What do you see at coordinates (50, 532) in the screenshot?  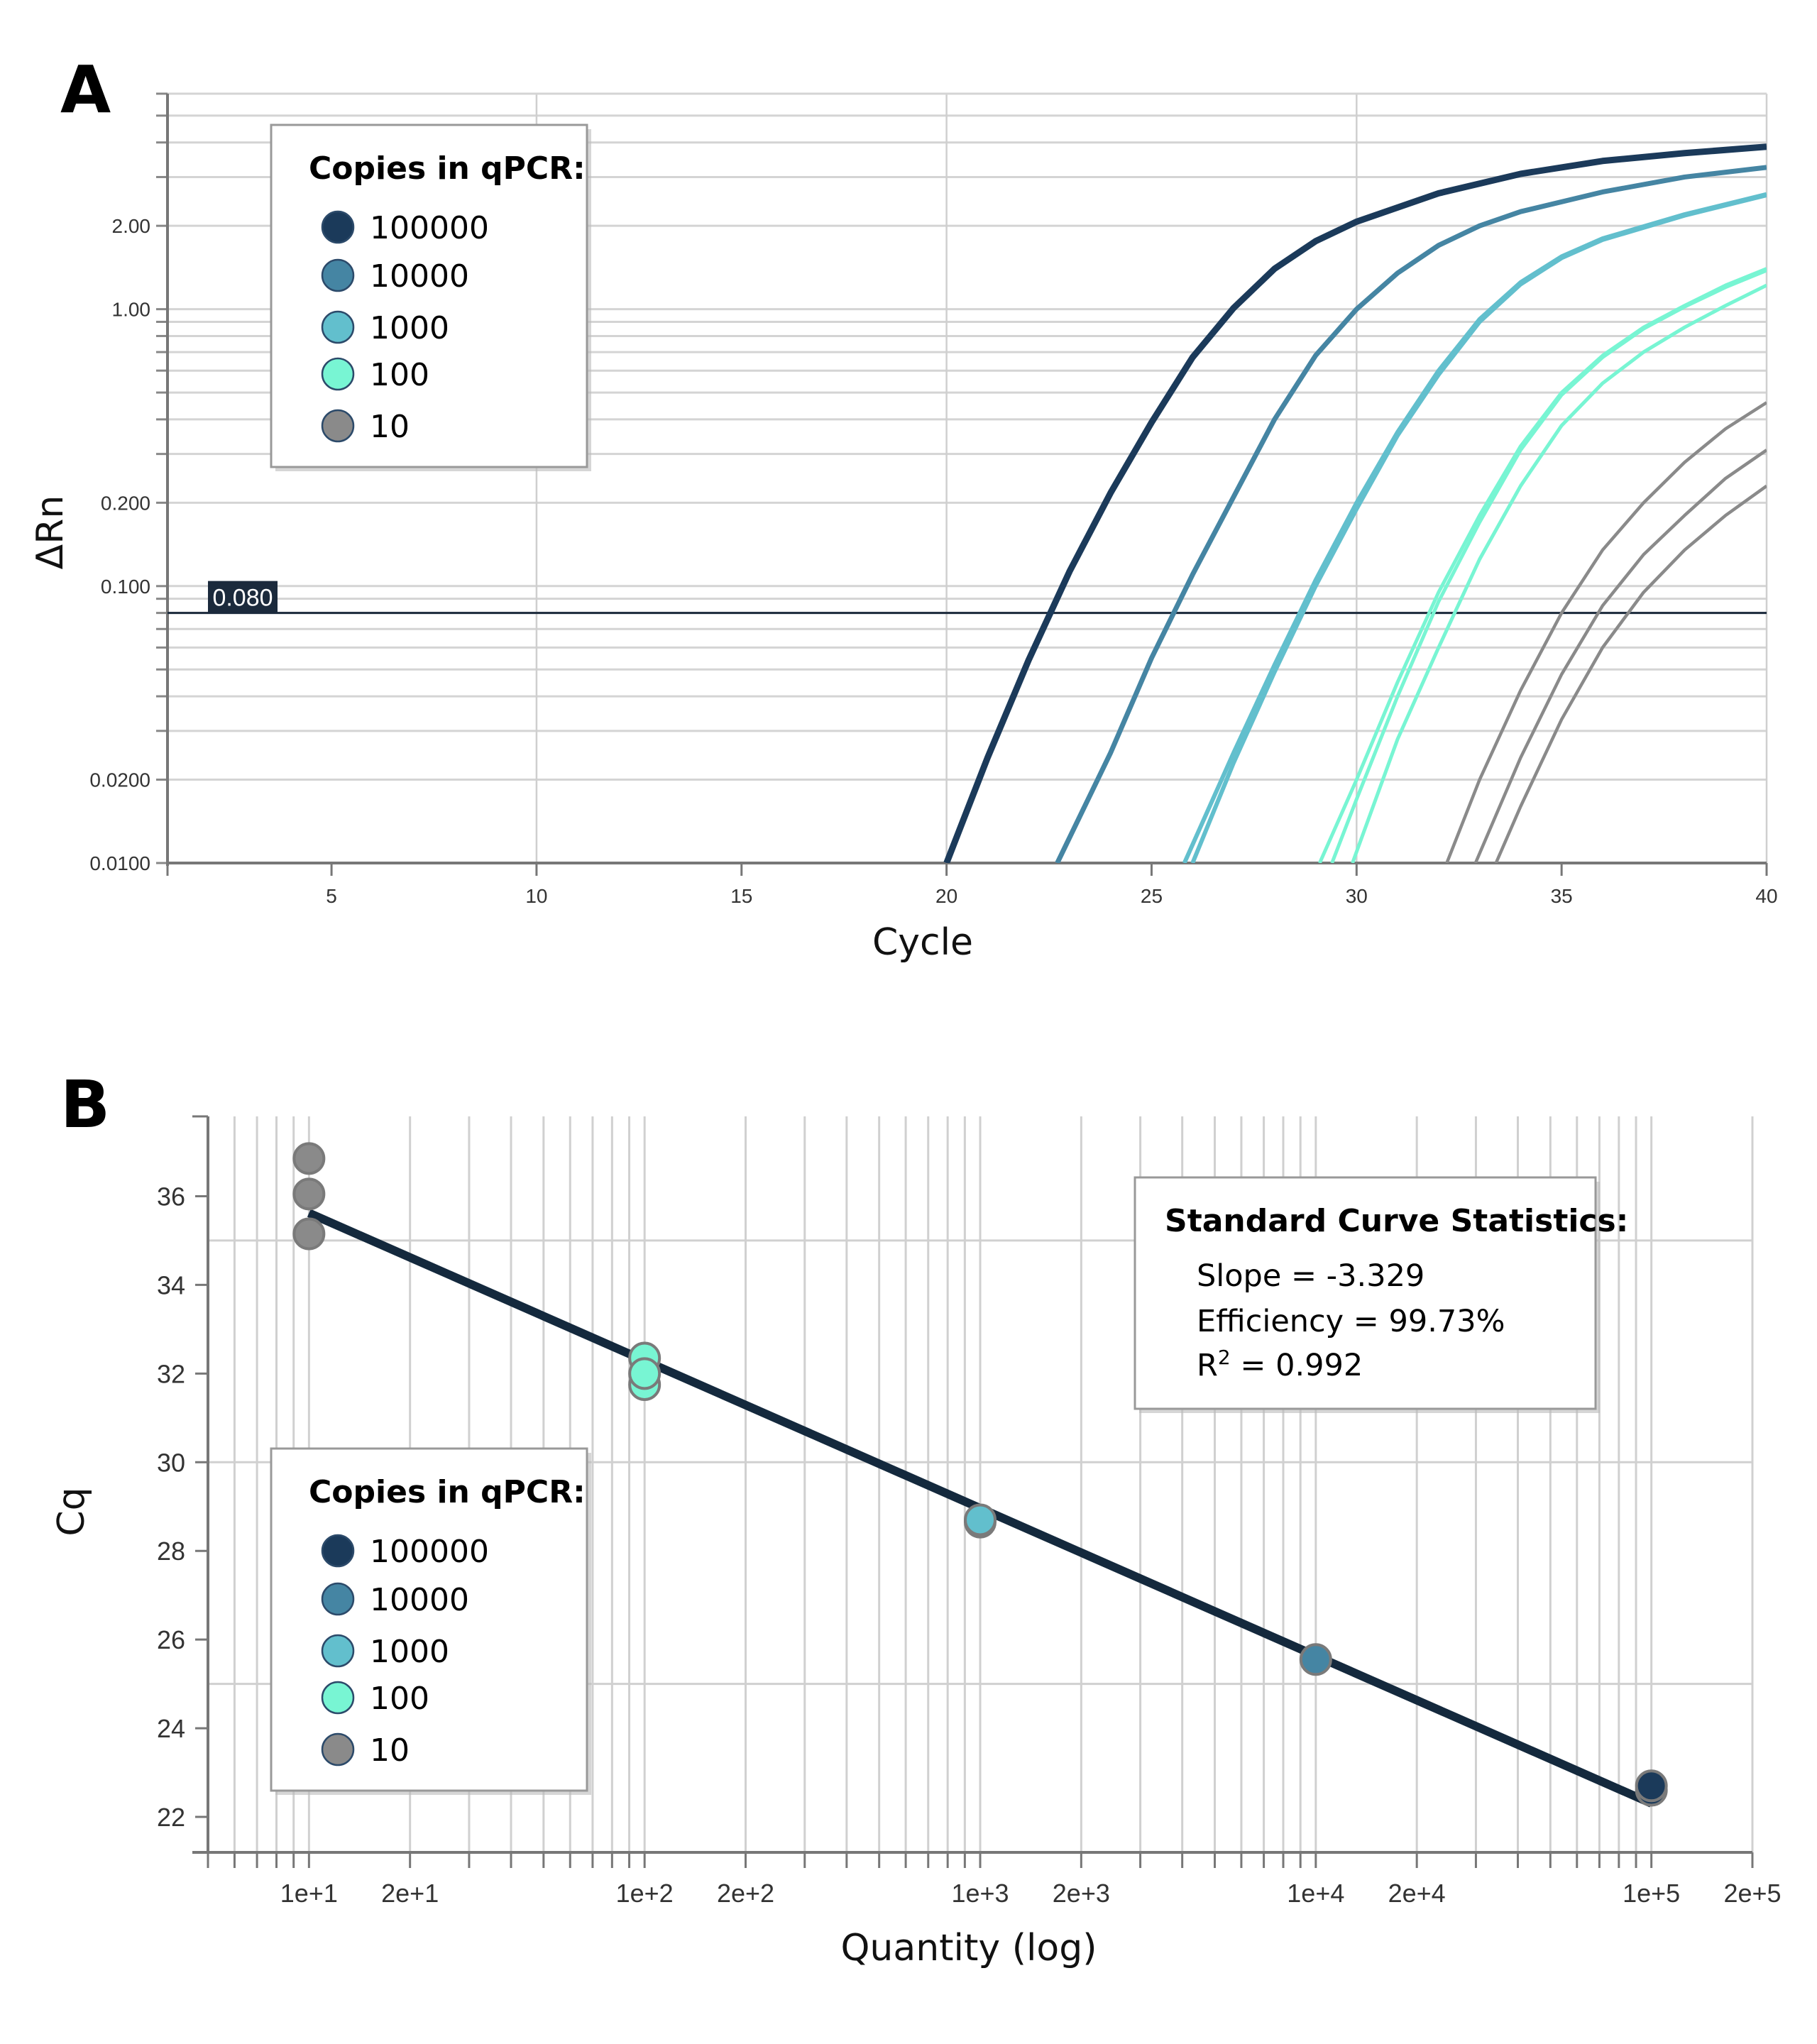 I see `y-axis-label: ΔRn` at bounding box center [50, 532].